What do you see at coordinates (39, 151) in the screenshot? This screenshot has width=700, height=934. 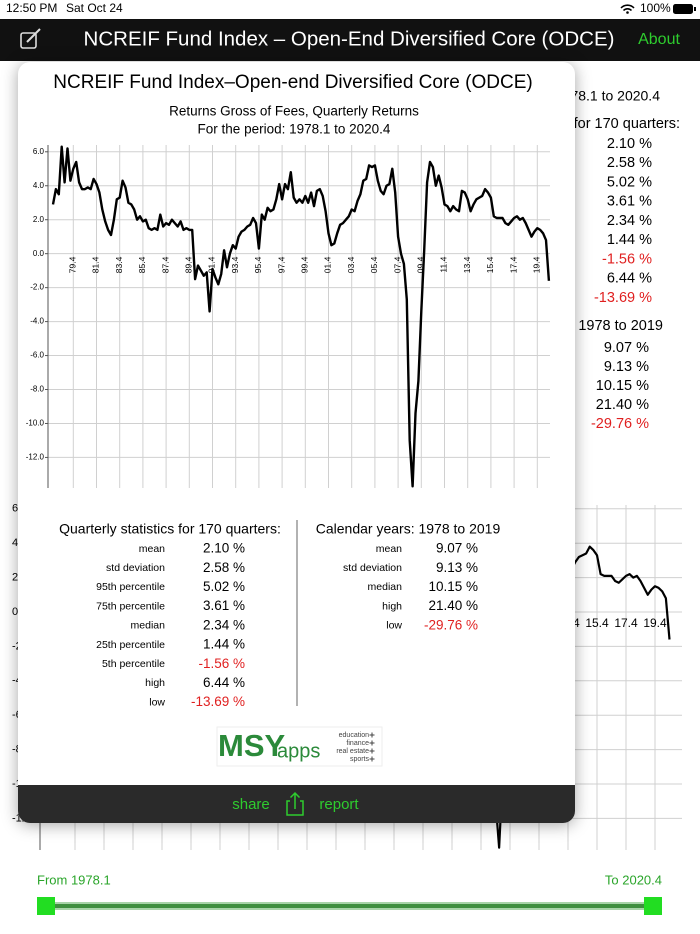 I see `y-tick-label: 6.0` at bounding box center [39, 151].